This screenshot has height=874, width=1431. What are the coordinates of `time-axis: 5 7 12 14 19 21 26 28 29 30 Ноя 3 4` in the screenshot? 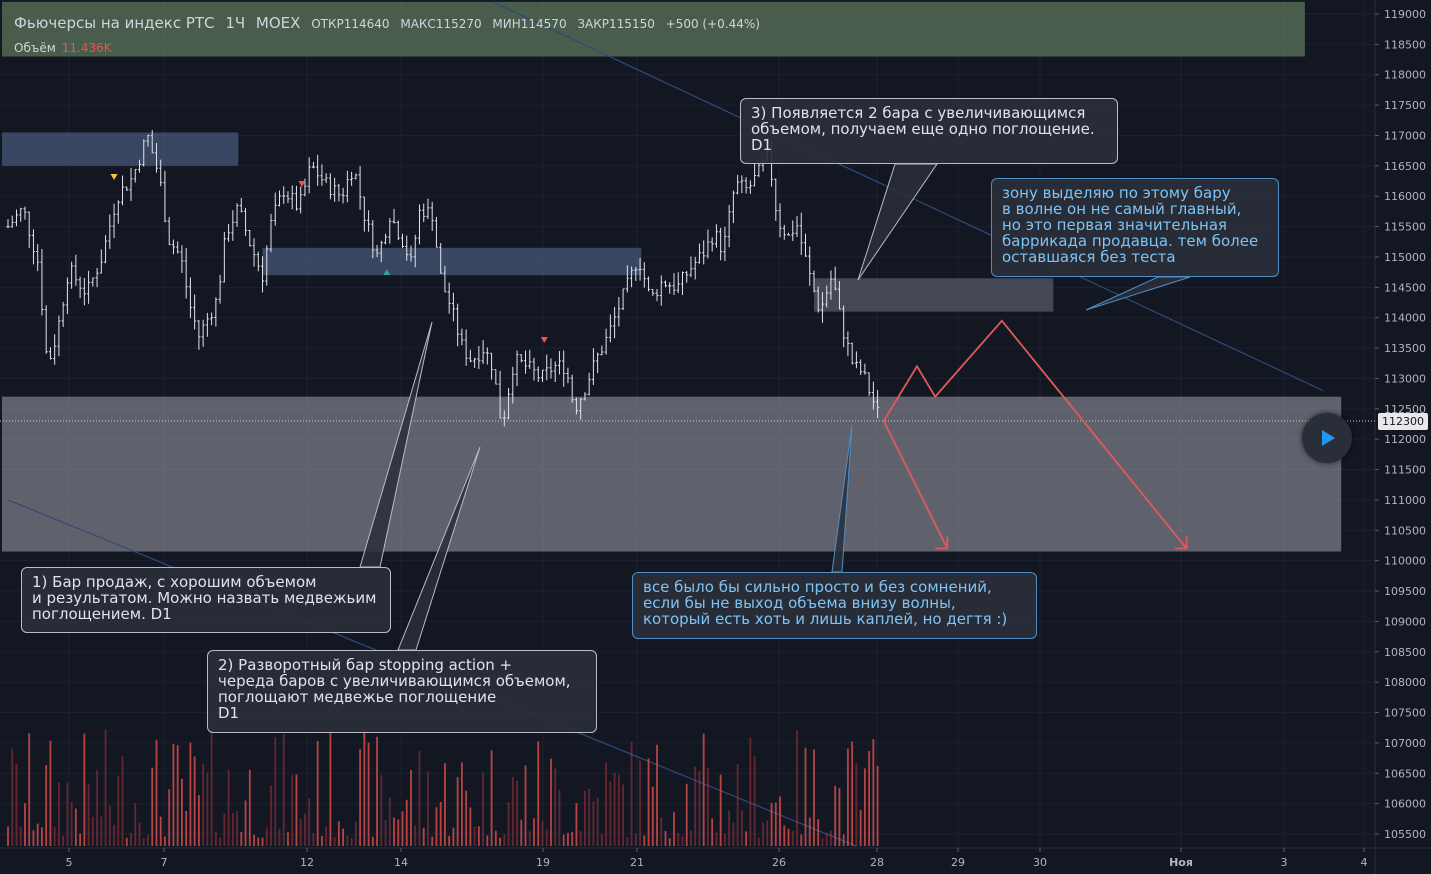 It's located at (717, 858).